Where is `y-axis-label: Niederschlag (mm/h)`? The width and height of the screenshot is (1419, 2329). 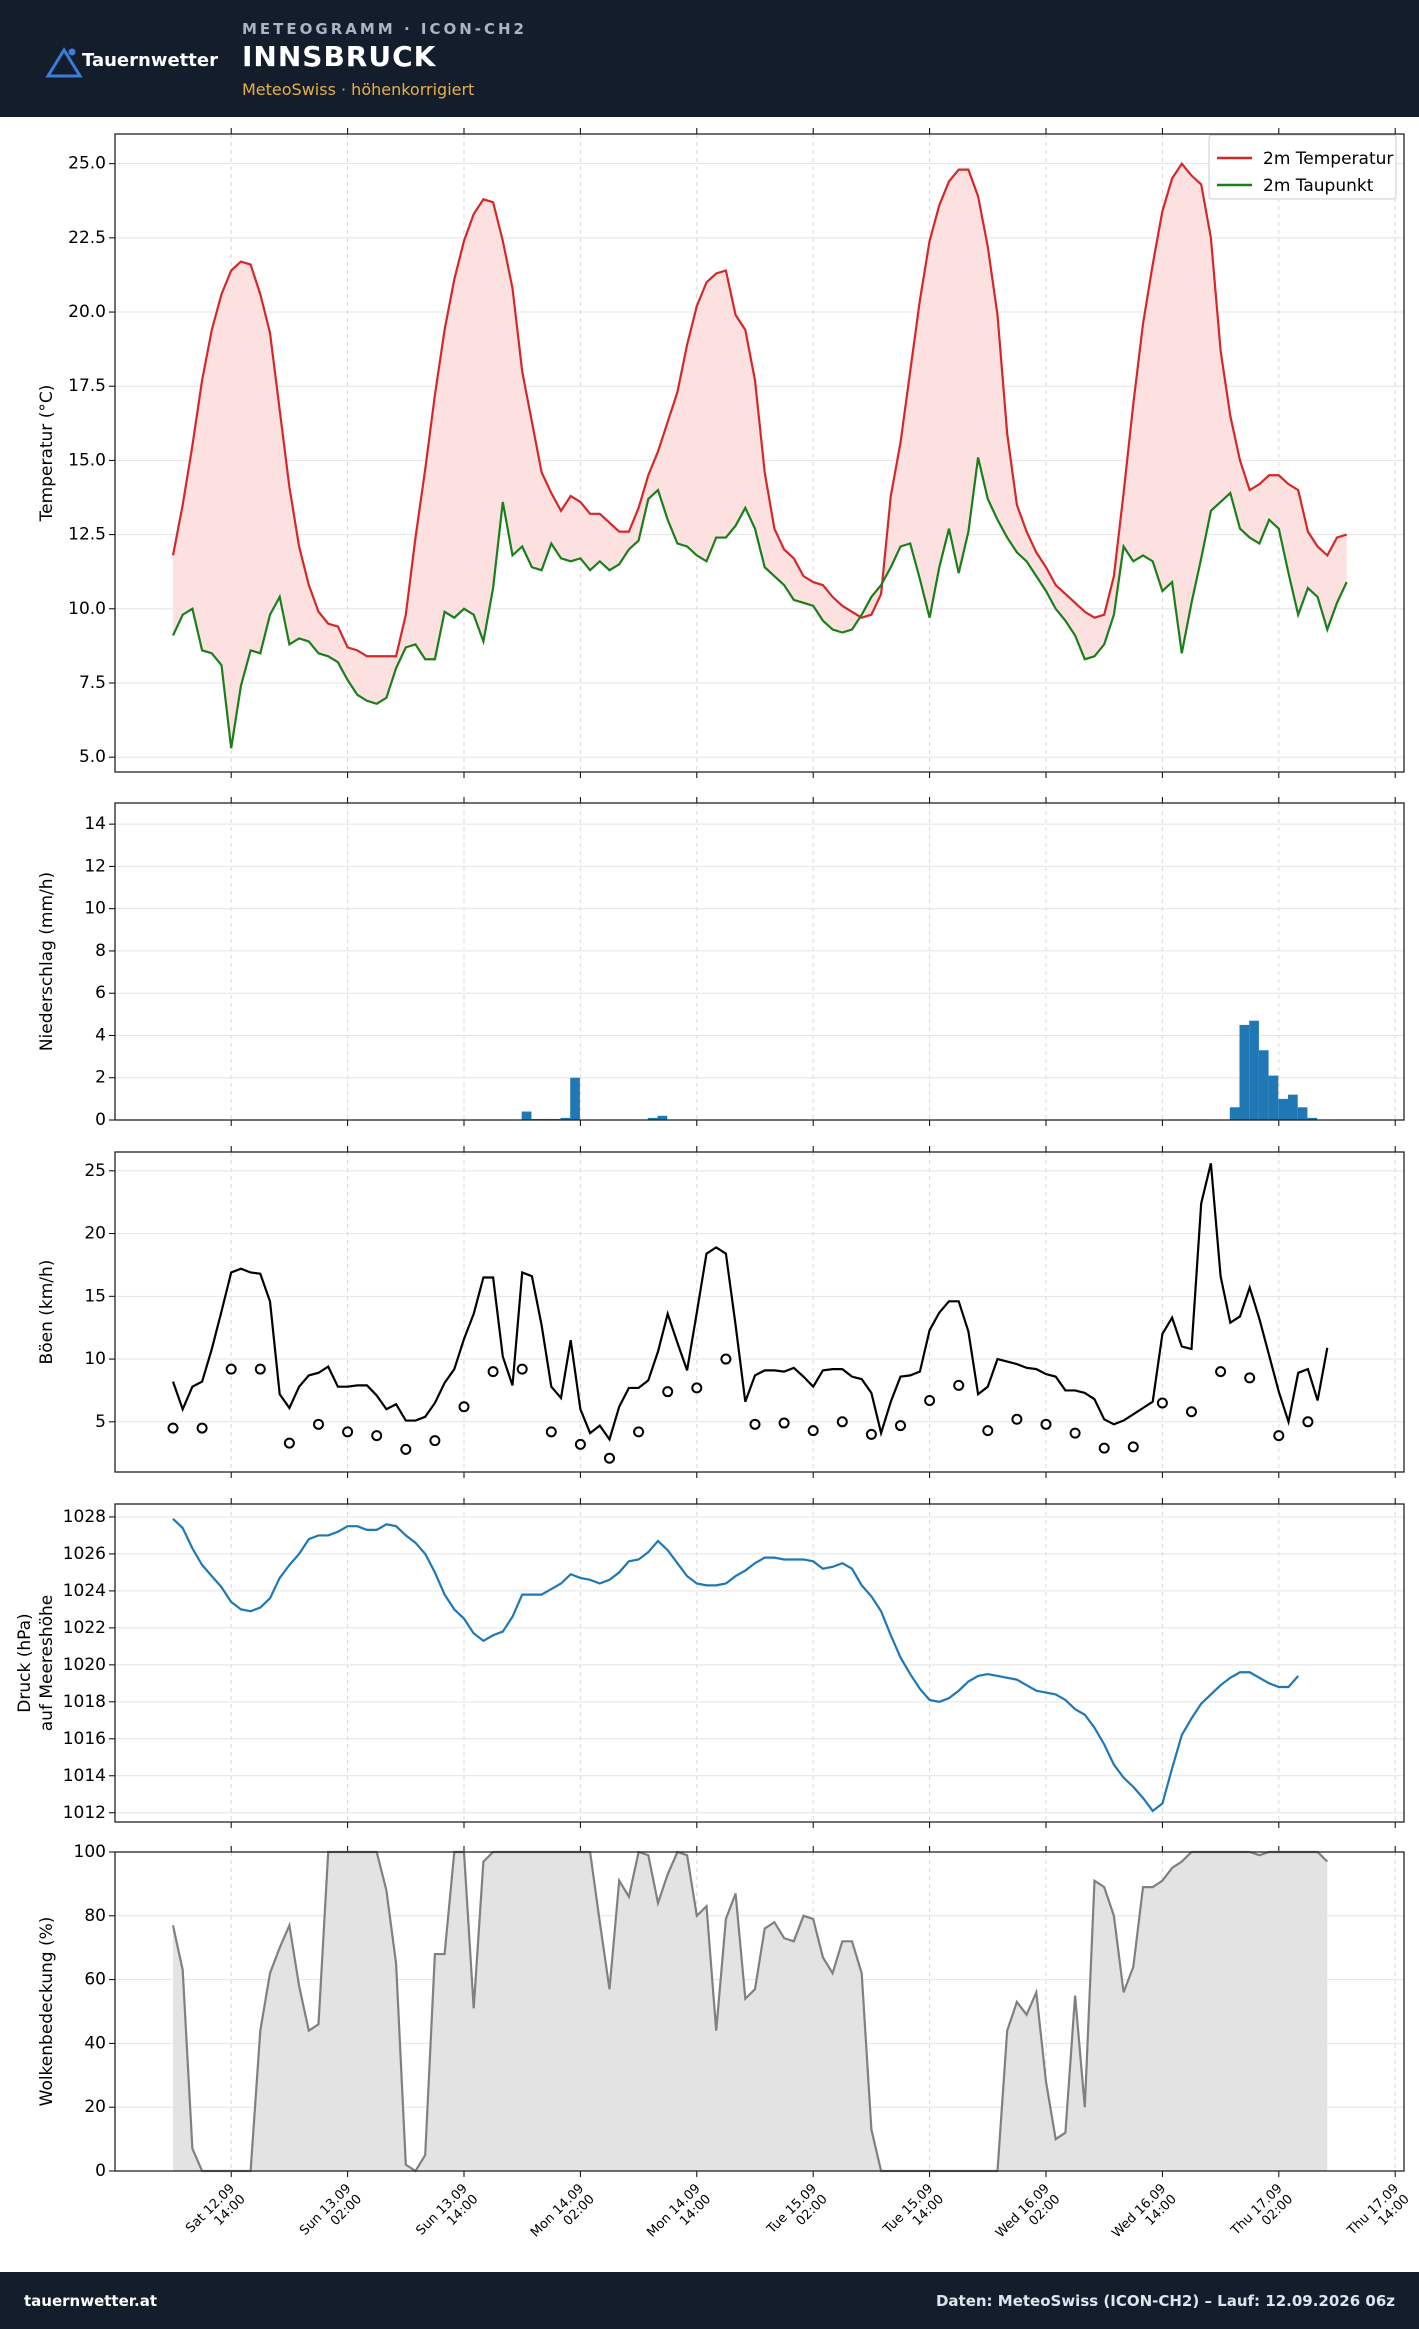
y-axis-label: Niederschlag (mm/h) is located at coordinates (47, 961).